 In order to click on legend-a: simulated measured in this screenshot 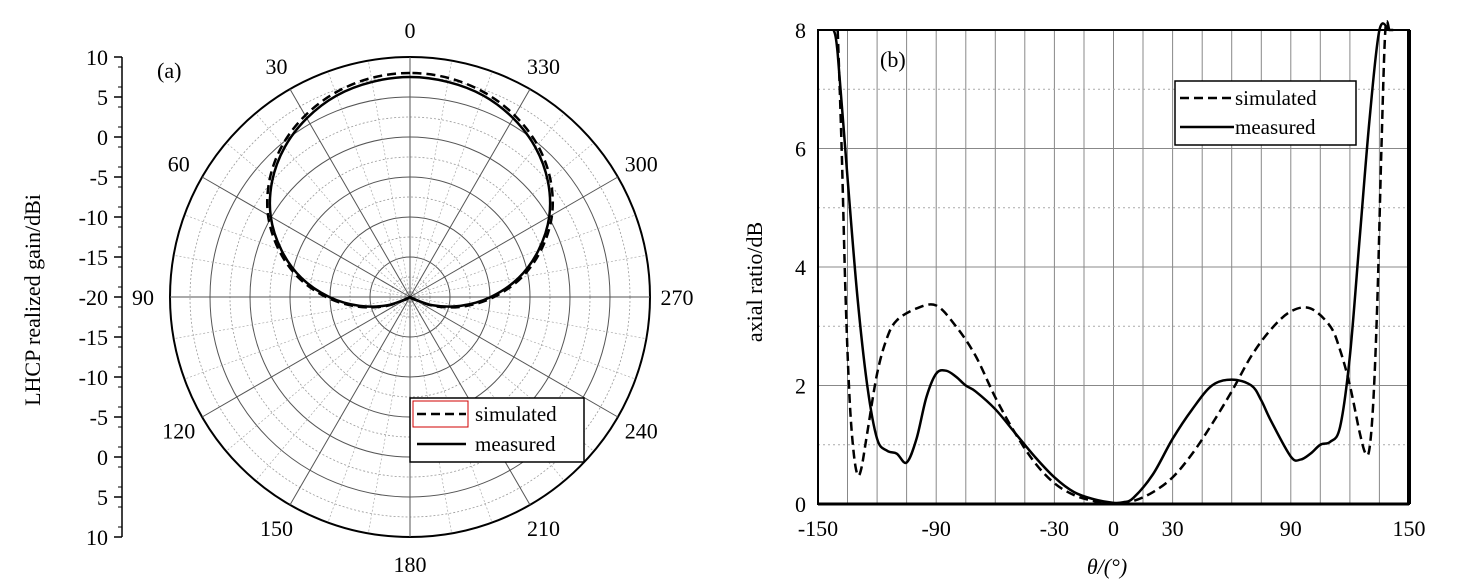, I will do `click(497, 430)`.